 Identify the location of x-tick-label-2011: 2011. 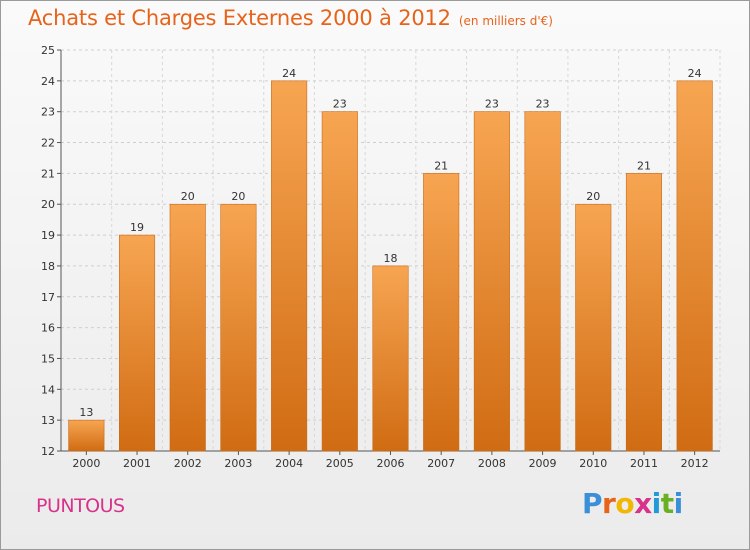
(644, 463).